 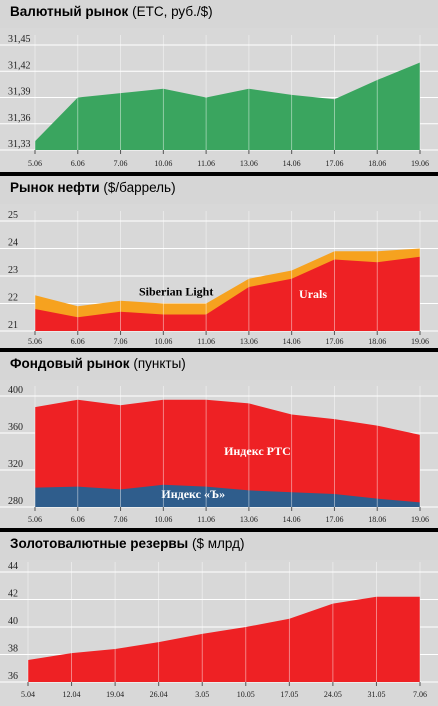 I want to click on y-tick-label: 21, so click(x=13, y=325).